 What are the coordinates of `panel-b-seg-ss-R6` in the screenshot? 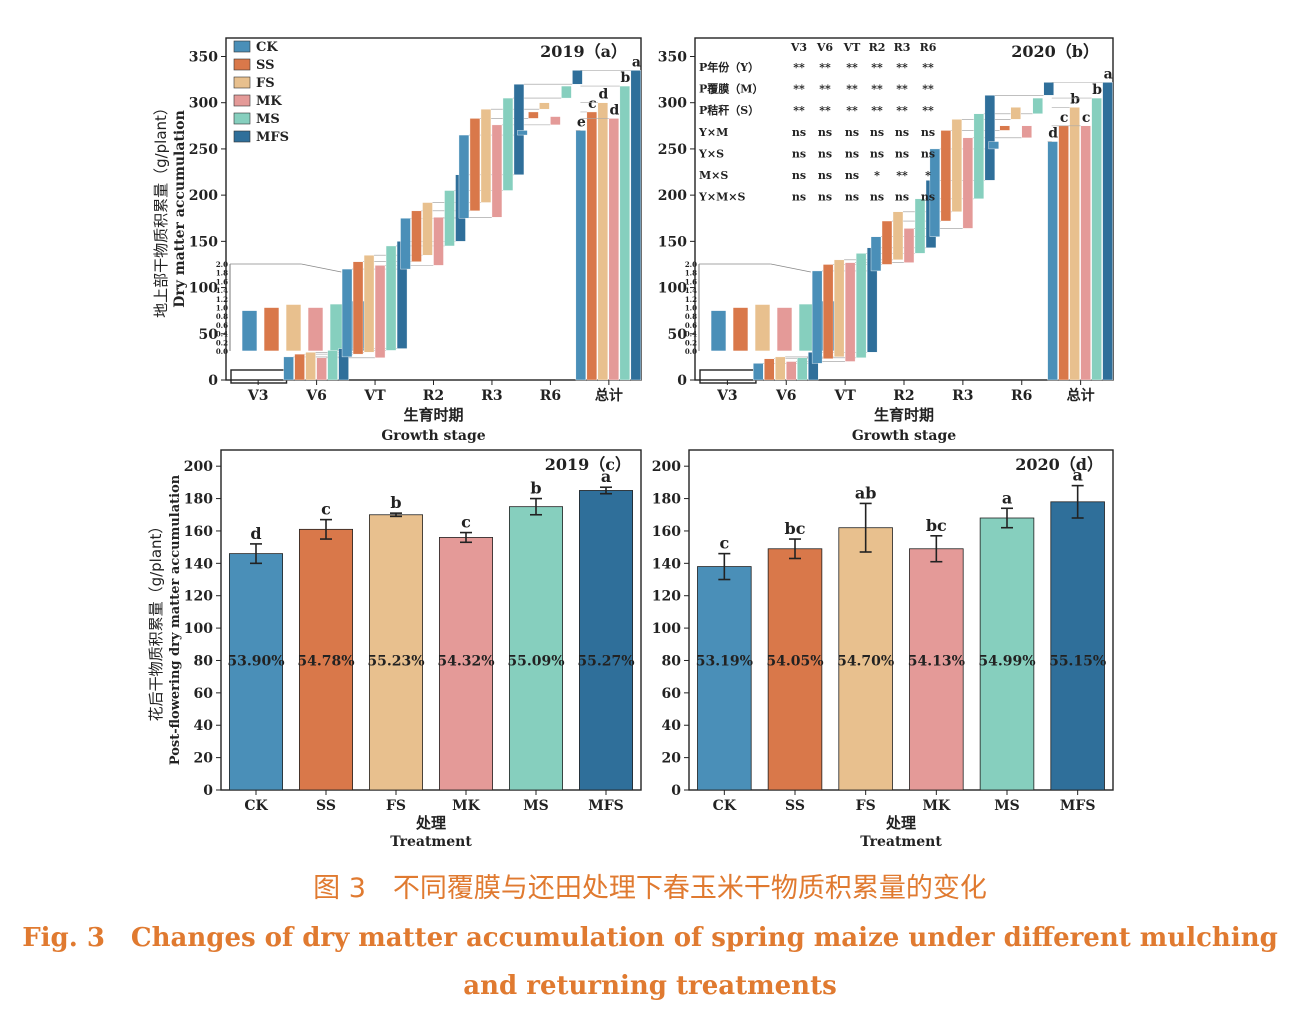 It's located at (1004, 128).